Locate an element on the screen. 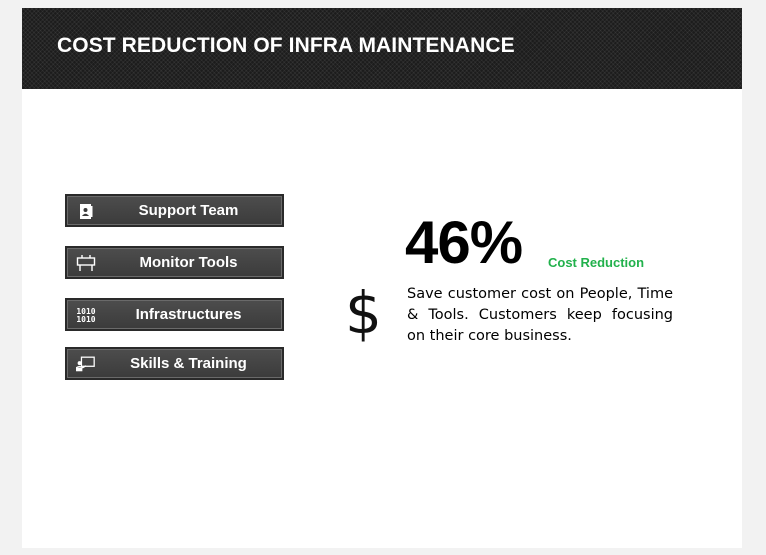 Image resolution: width=766 pixels, height=555 pixels. infrastructures-button: 1010 1010 Infrastructures is located at coordinates (174, 314).